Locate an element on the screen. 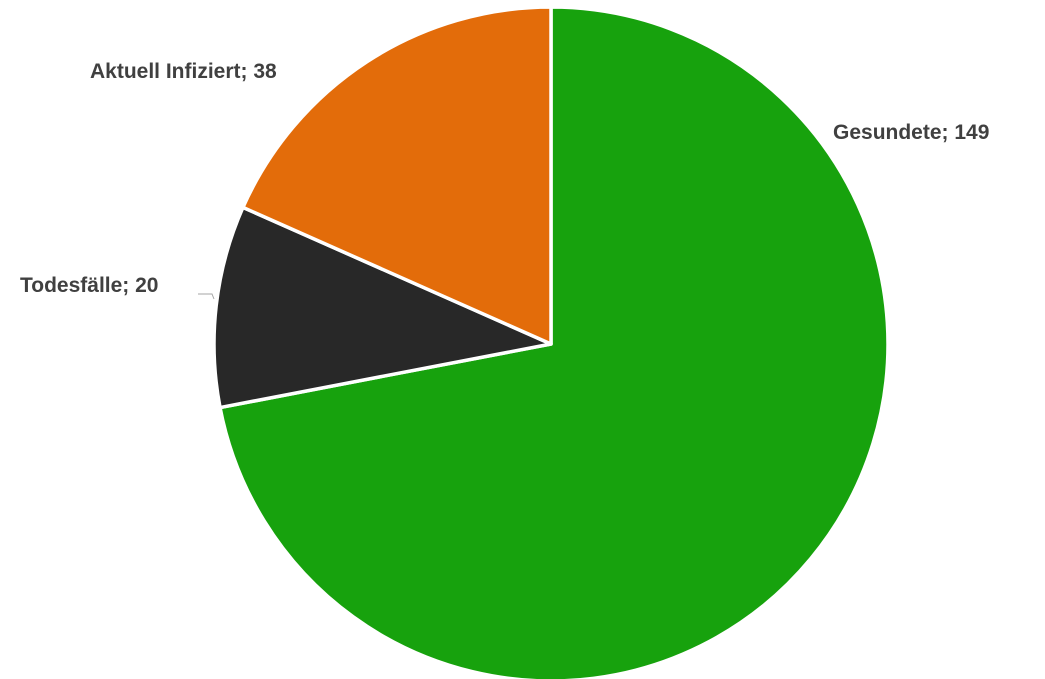  data-label-aktuell-infiziert: Aktuell Infiziert; 38 is located at coordinates (183, 71).